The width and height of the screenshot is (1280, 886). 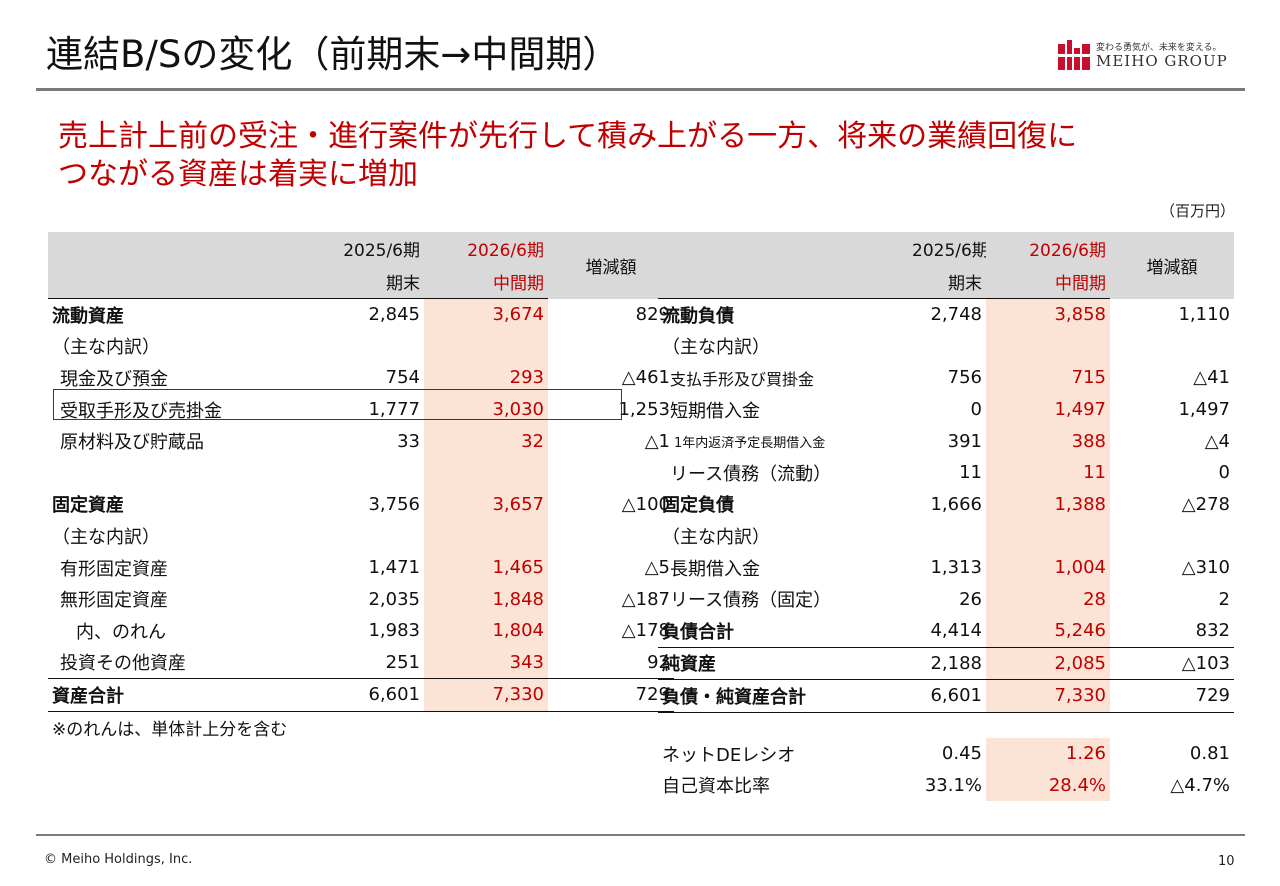 I want to click on copyright: © Meiho Holdings, Inc., so click(x=118, y=859).